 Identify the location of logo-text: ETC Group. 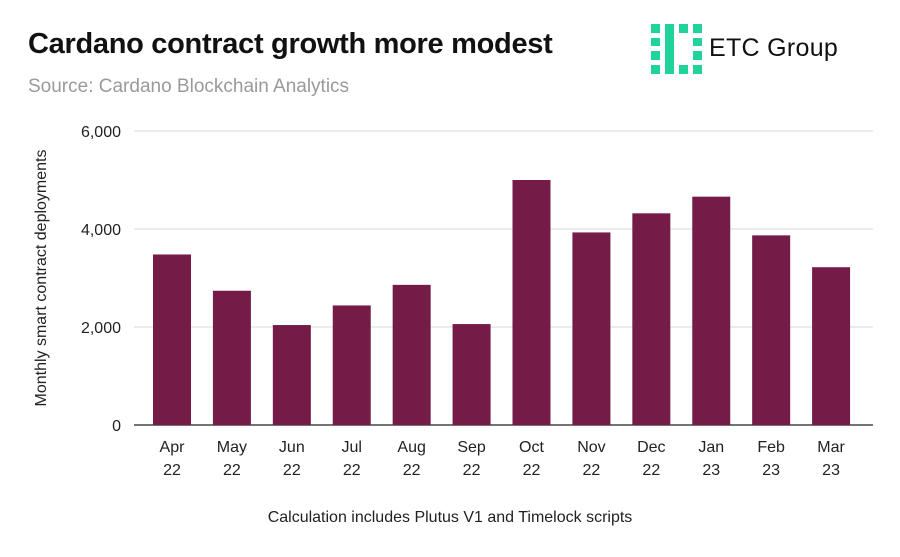
(774, 48).